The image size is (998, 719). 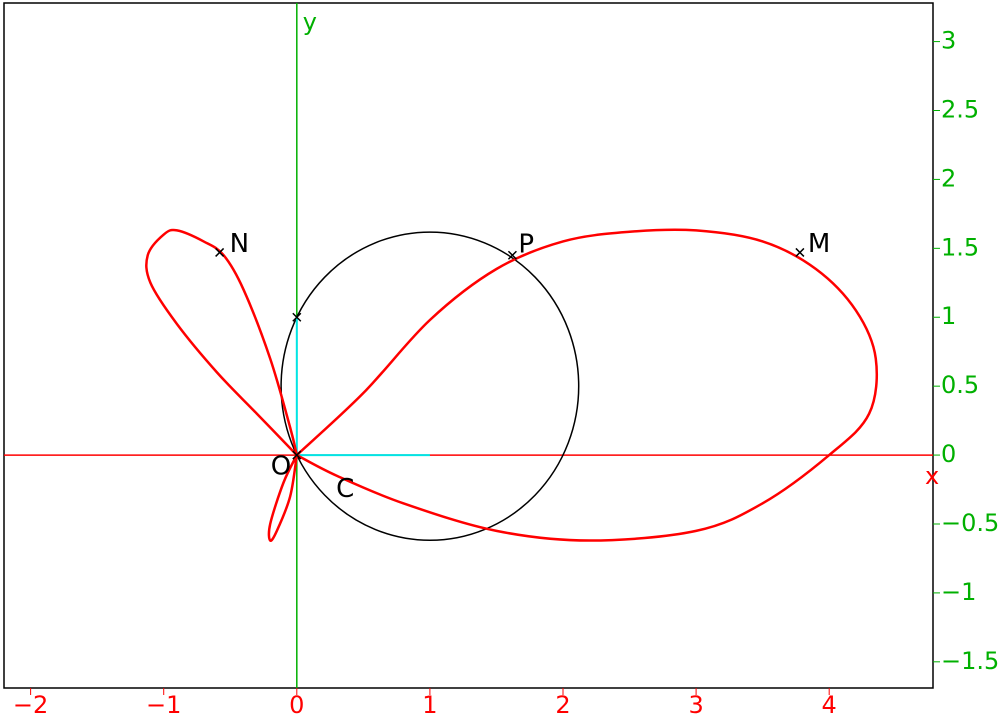 I want to click on circle, so click(x=430, y=386).